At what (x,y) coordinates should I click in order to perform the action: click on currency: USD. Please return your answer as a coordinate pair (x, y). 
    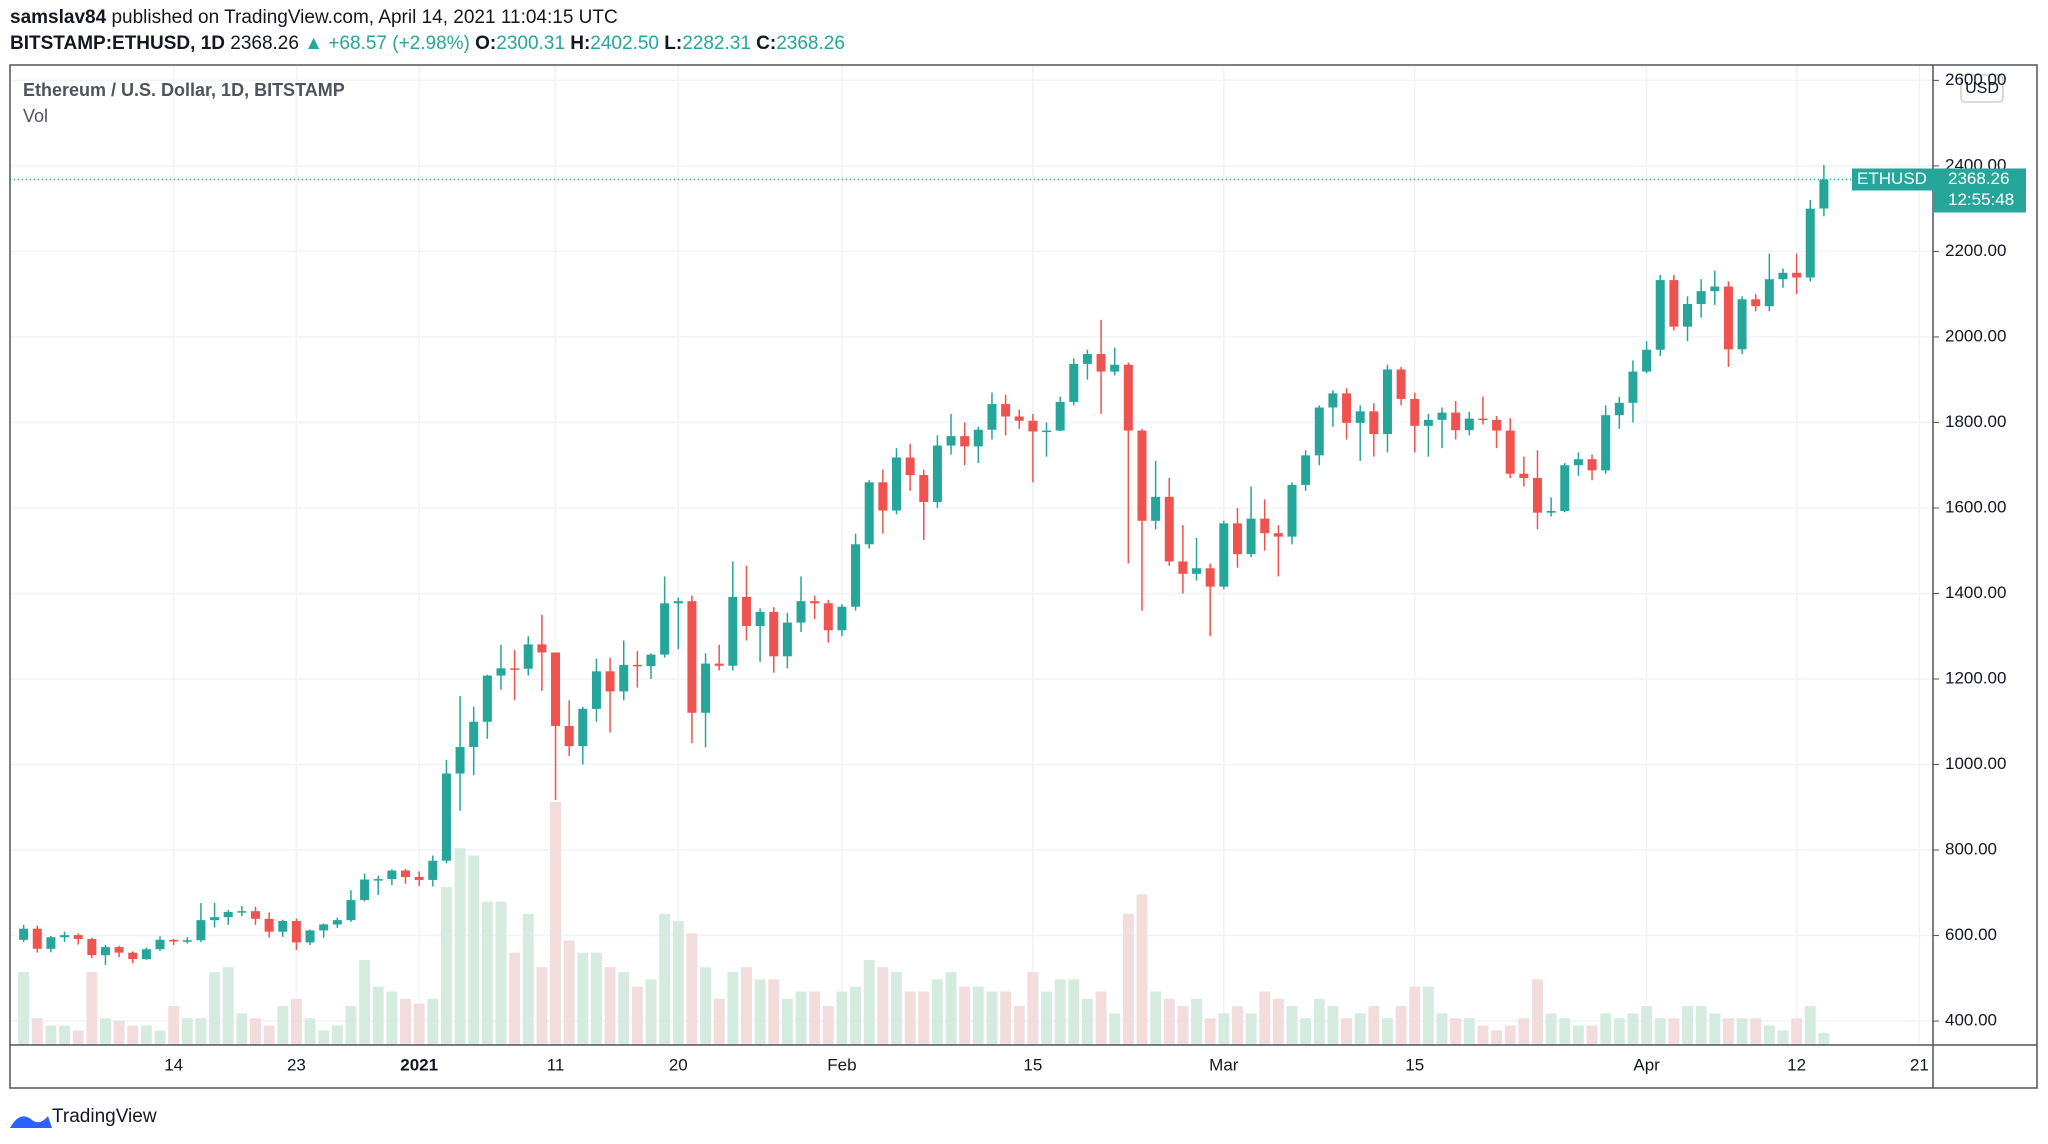
    Looking at the image, I should click on (1982, 88).